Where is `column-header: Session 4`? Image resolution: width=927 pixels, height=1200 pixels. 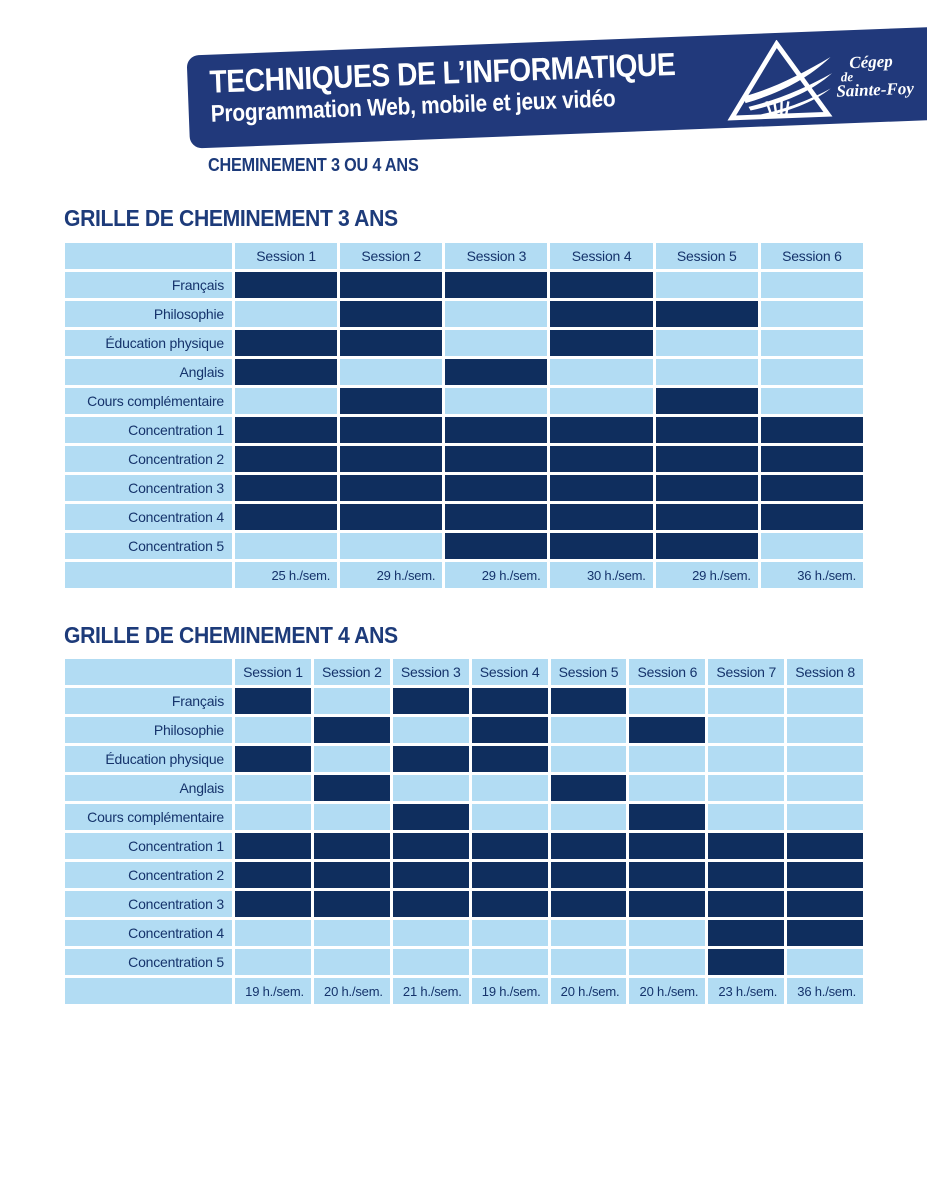 column-header: Session 4 is located at coordinates (601, 256).